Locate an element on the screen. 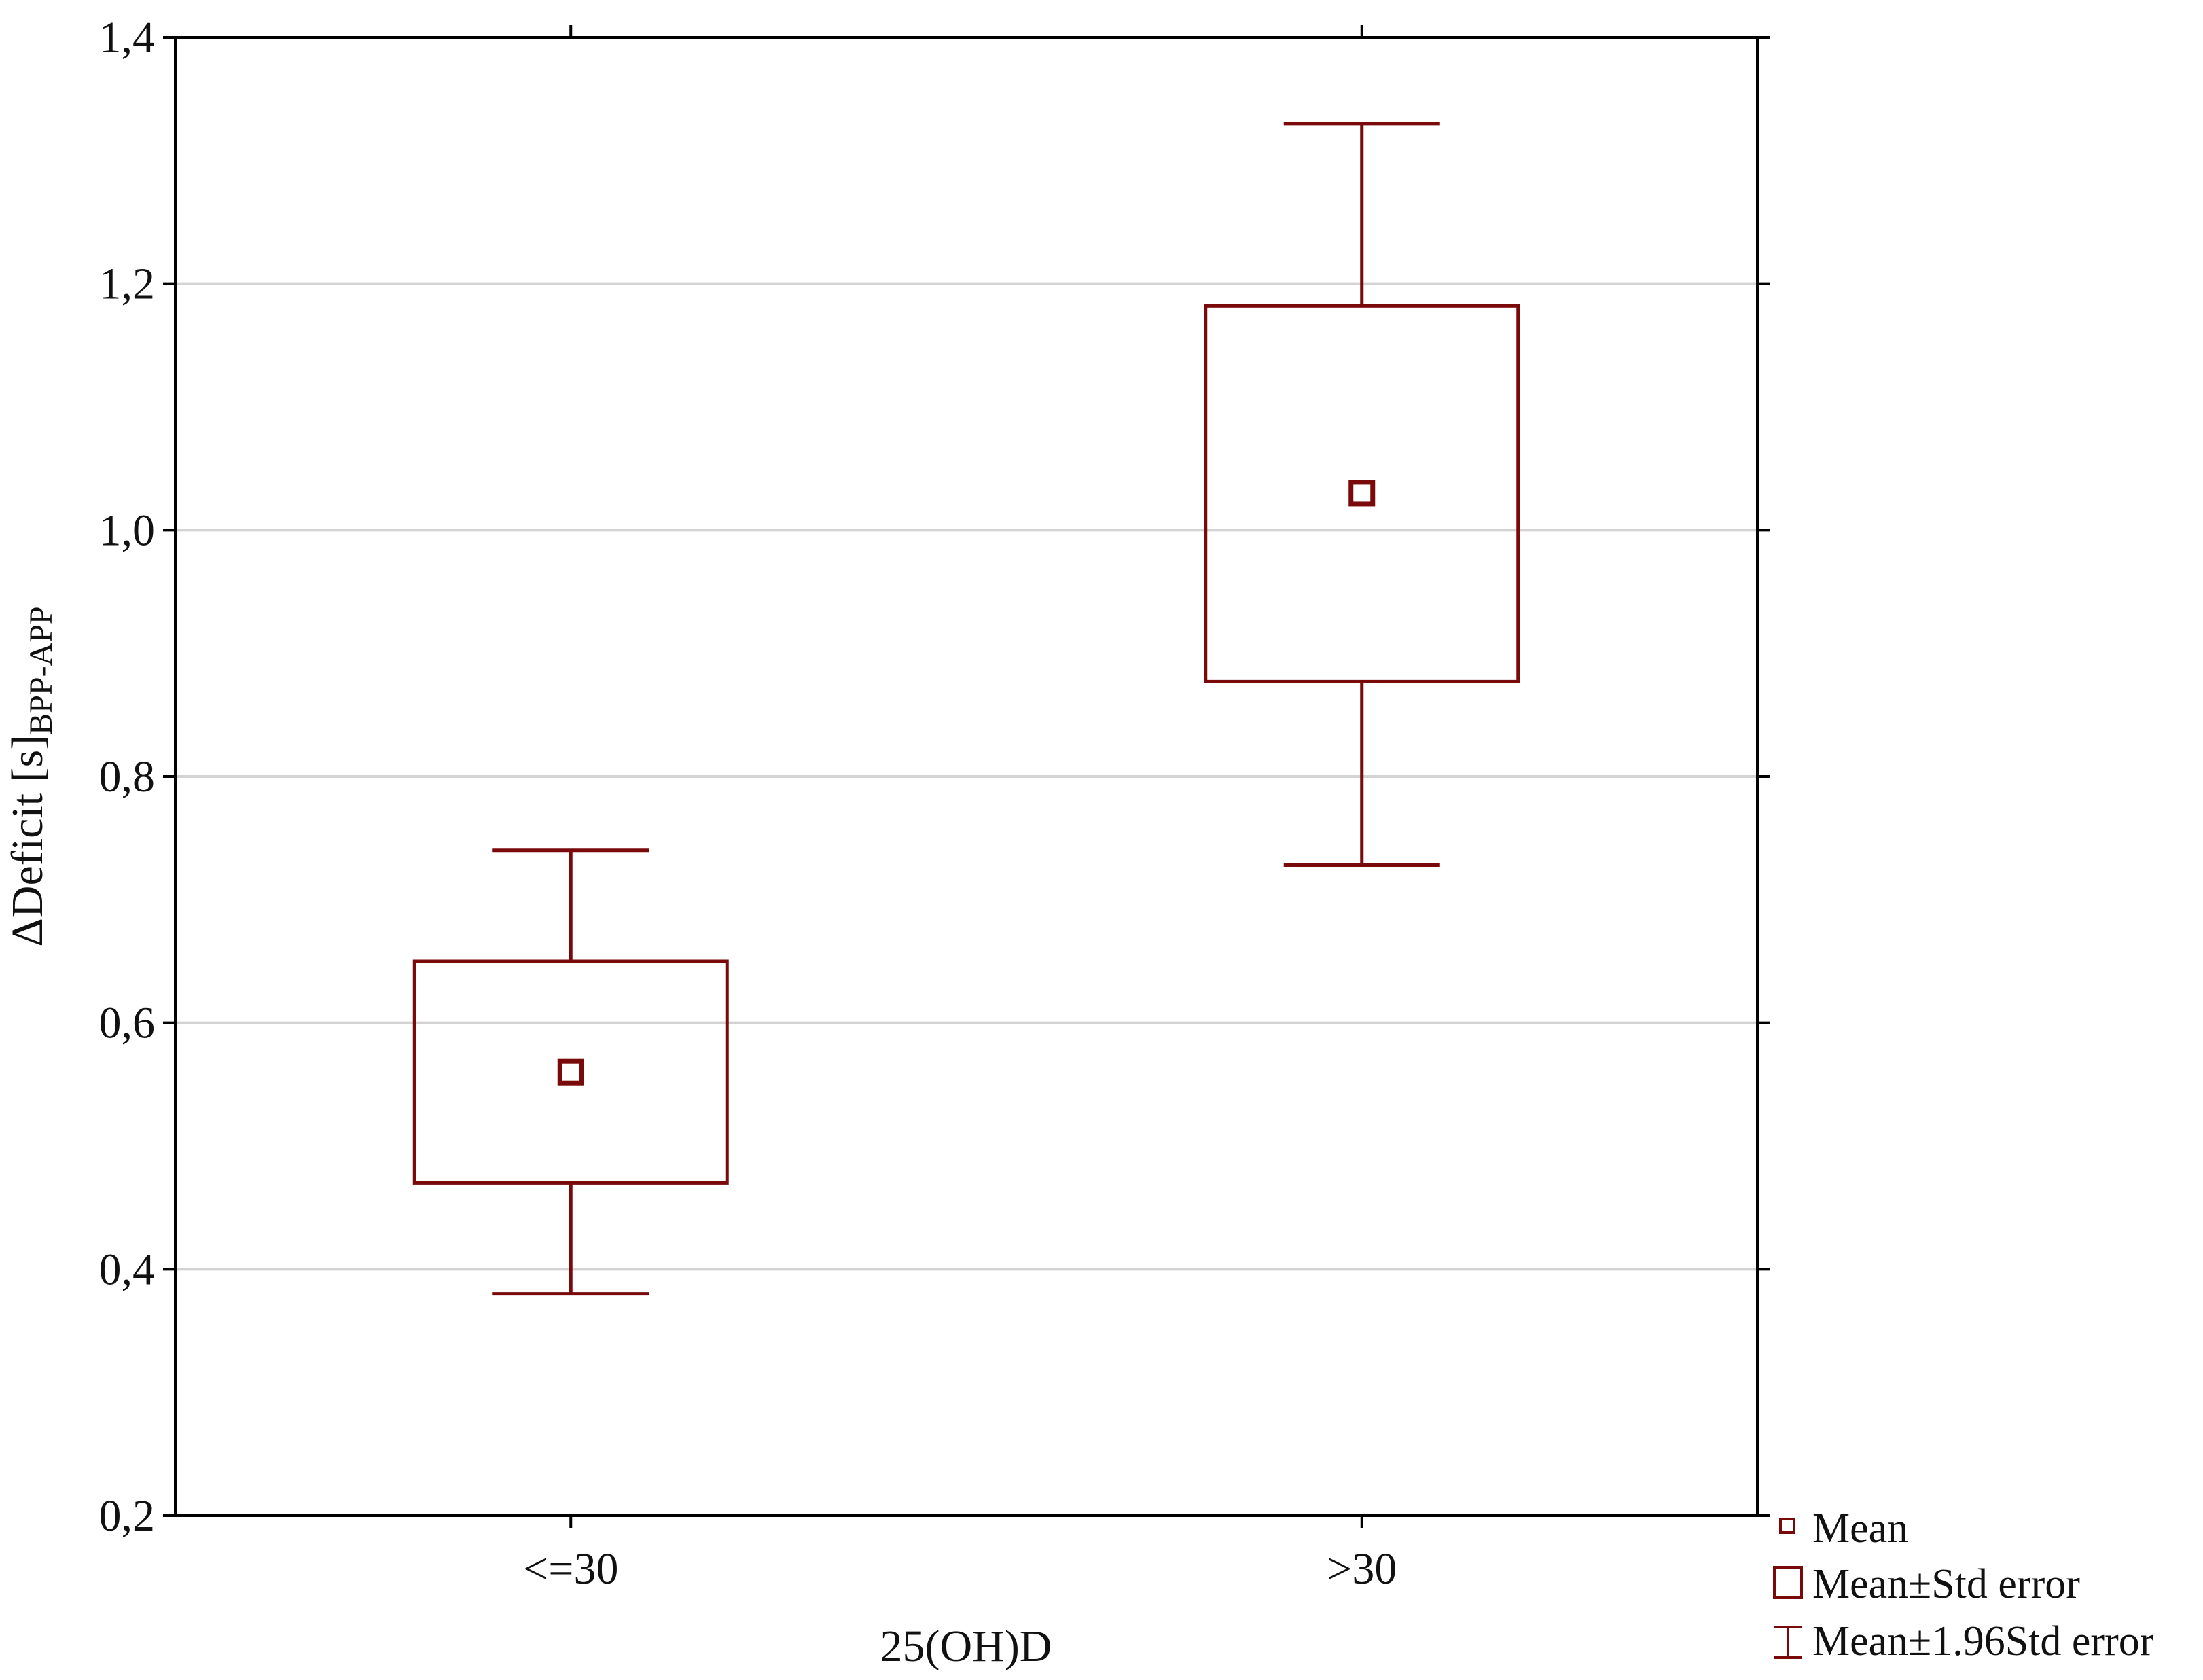 The image size is (2203, 1680). legend: Mean Mean±Std error Mean±1.96Std error is located at coordinates (1963, 1584).